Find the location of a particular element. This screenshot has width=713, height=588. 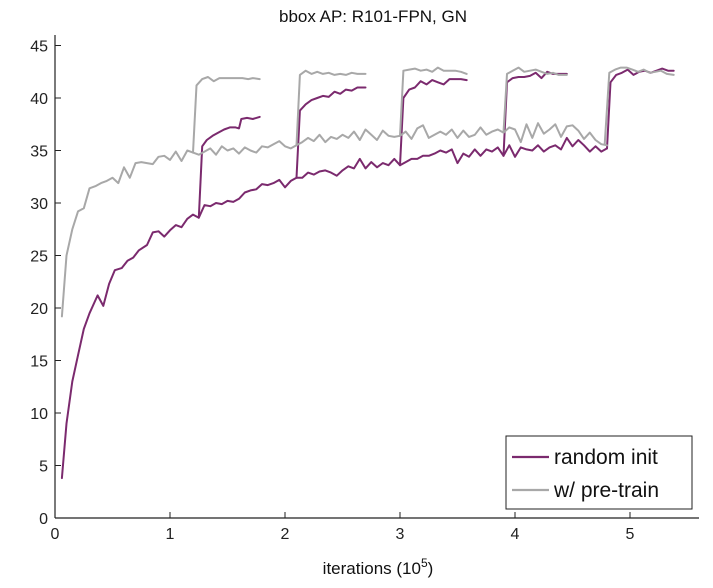

x-tick-label: 5 is located at coordinates (630, 534).